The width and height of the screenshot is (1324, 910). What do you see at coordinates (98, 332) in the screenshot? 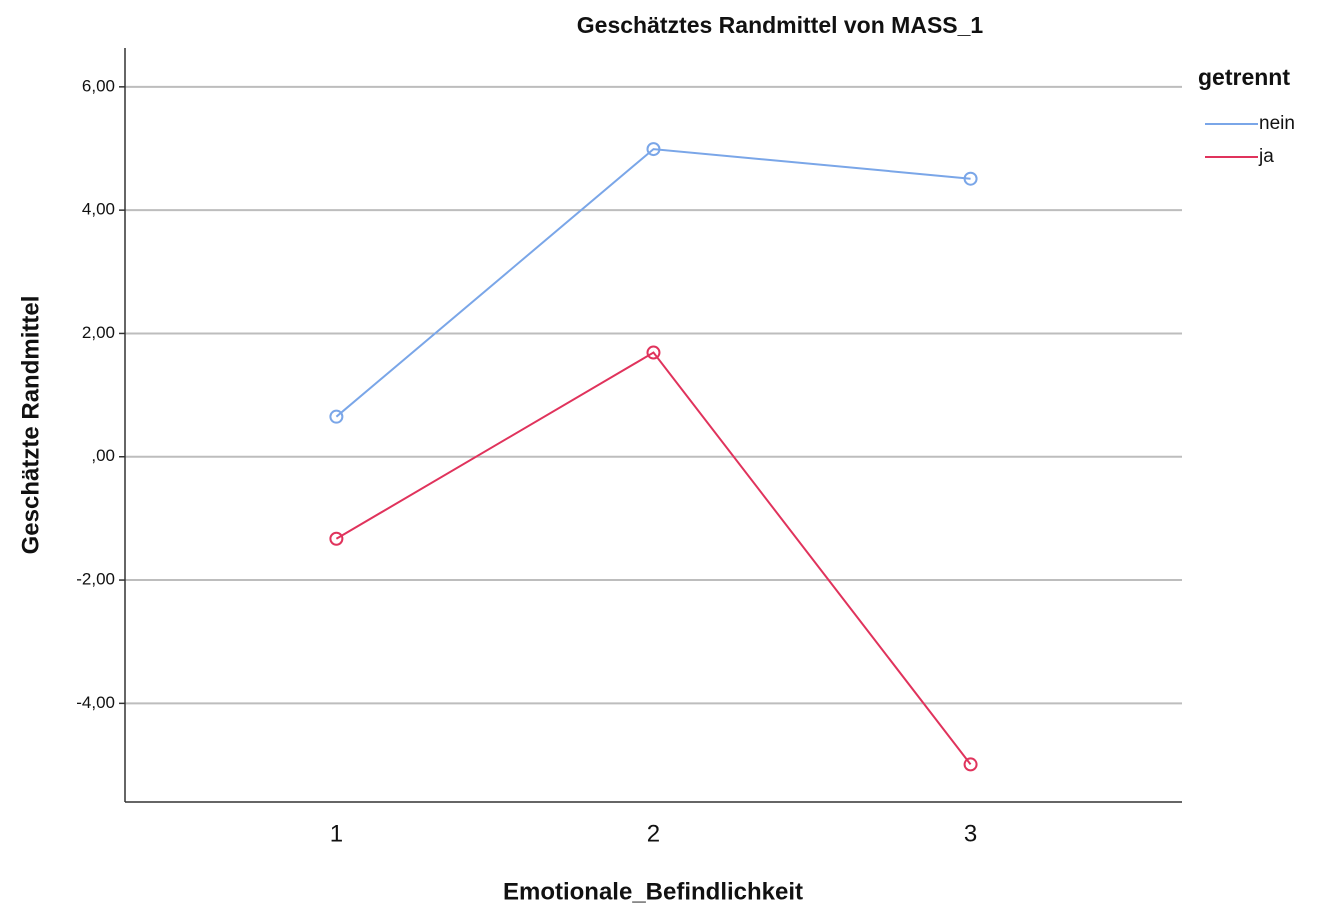
I see `y-tick-label: 2,00` at bounding box center [98, 332].